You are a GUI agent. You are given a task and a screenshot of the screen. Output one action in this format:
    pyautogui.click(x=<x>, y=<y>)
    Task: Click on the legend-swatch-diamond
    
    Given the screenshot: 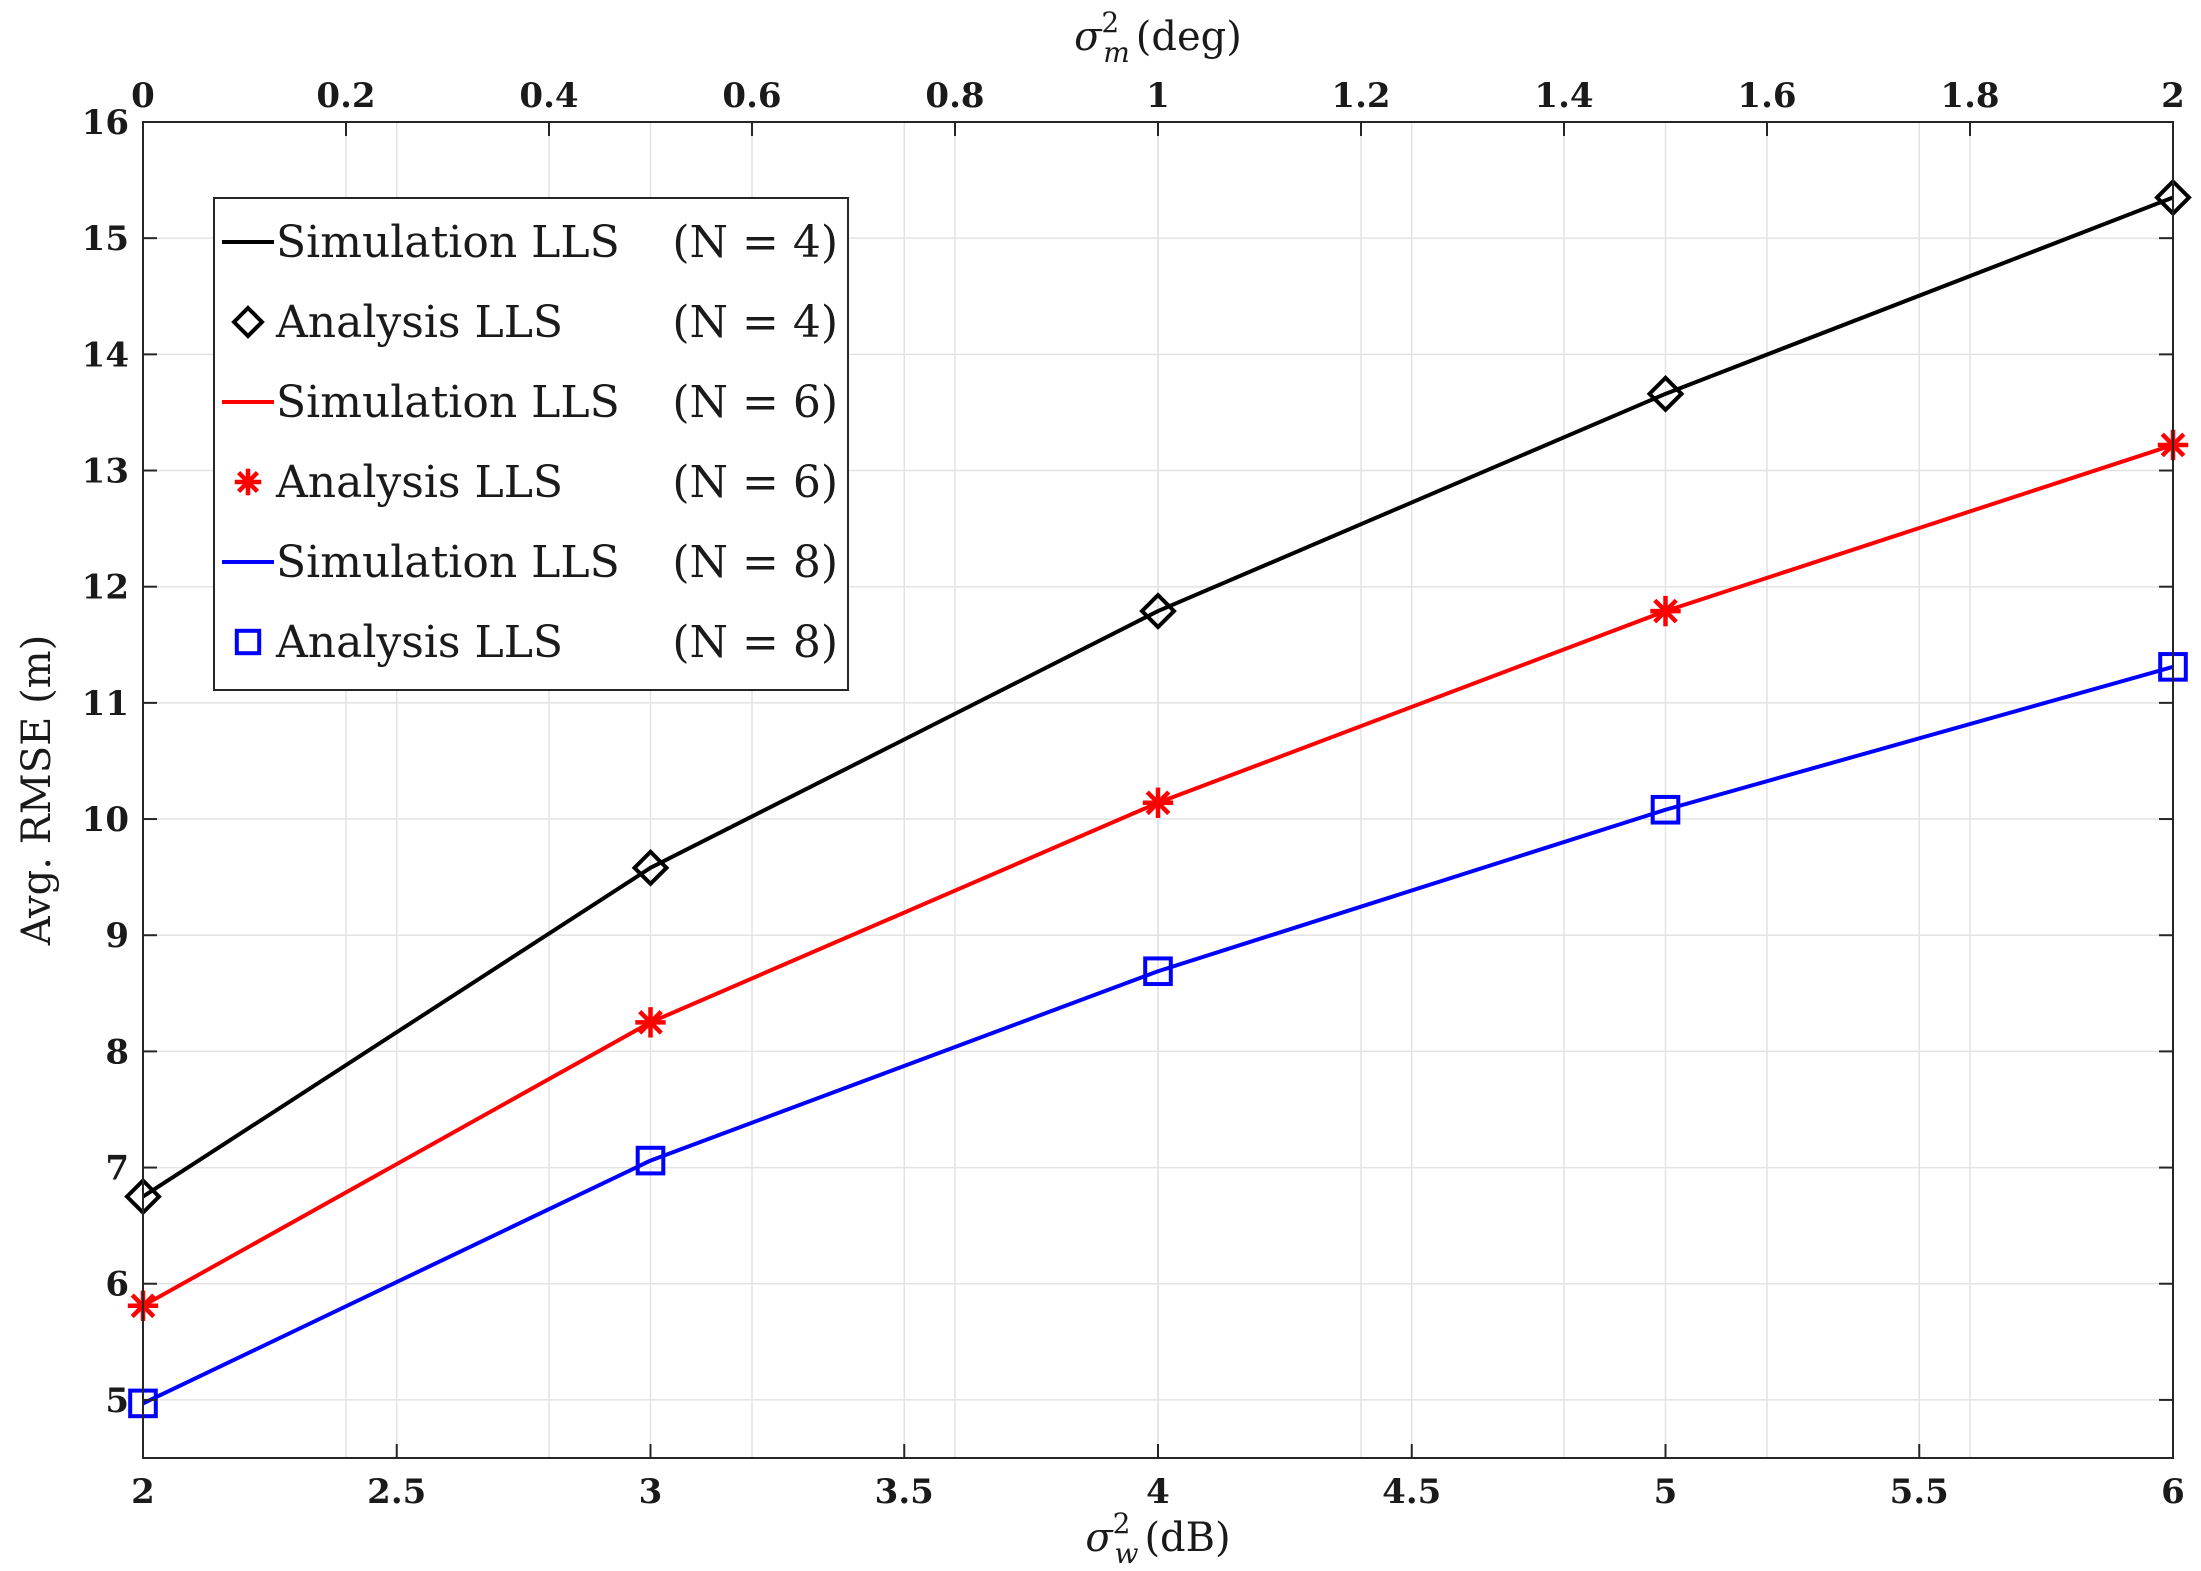 What is the action you would take?
    pyautogui.click(x=248, y=322)
    